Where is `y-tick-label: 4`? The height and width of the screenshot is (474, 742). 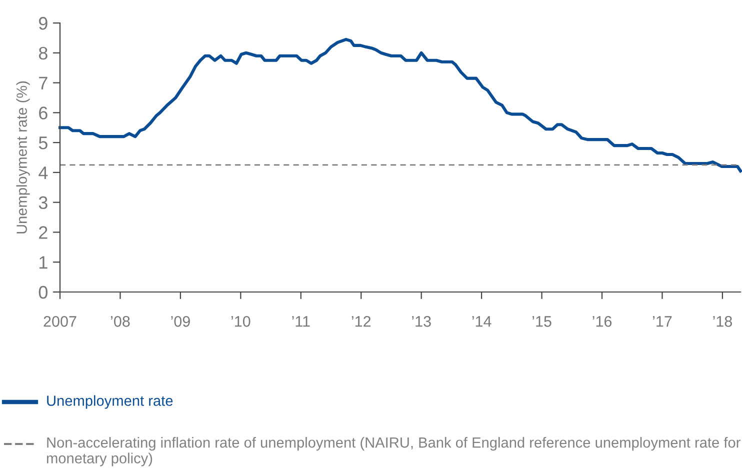
y-tick-label: 4 is located at coordinates (43, 172).